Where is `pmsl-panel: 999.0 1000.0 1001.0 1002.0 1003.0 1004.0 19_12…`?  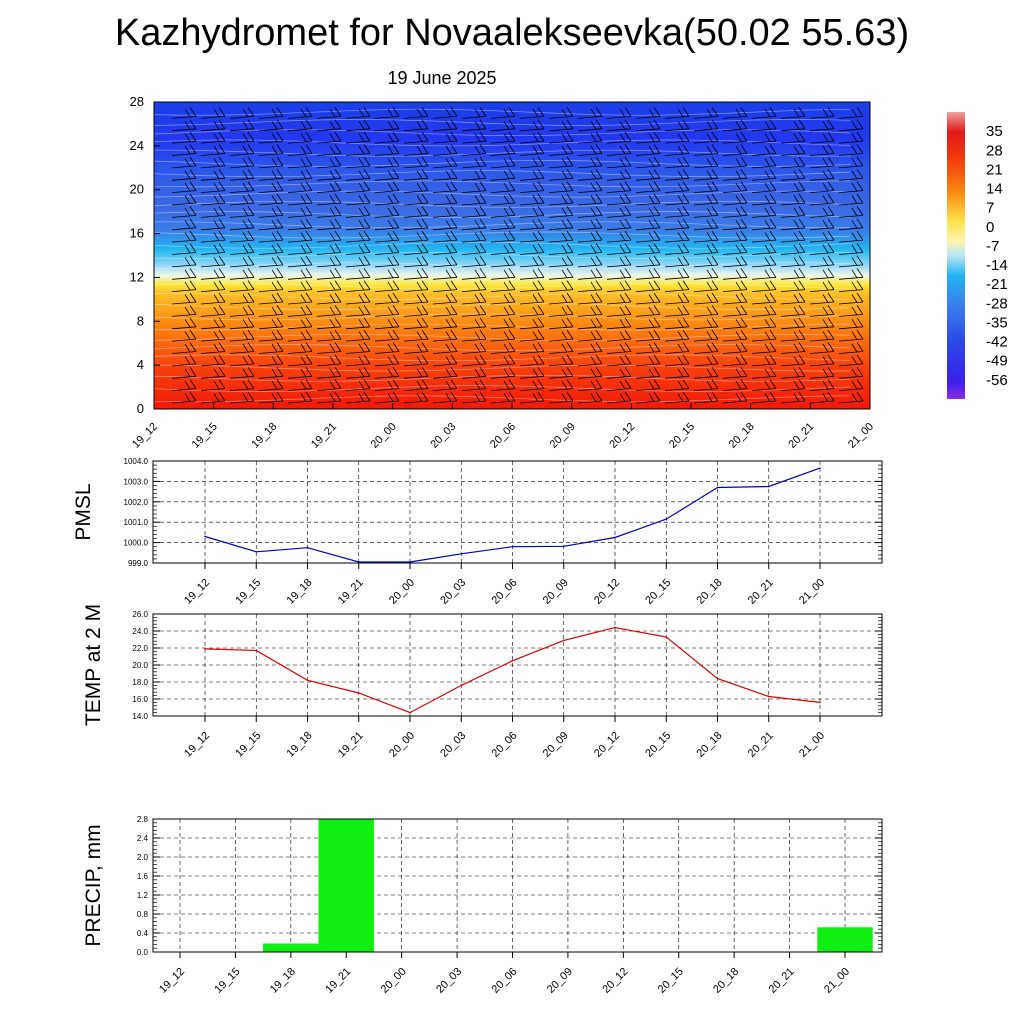
pmsl-panel: 999.0 1000.0 1001.0 1002.0 1003.0 1004.0 19_12… is located at coordinates (477, 532).